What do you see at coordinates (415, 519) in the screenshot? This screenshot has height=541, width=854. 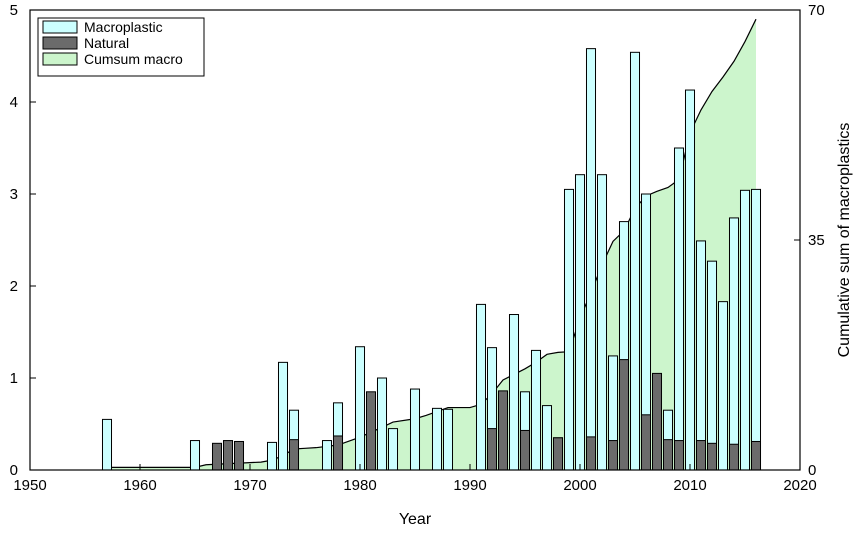 I see `x-axis-title: Year` at bounding box center [415, 519].